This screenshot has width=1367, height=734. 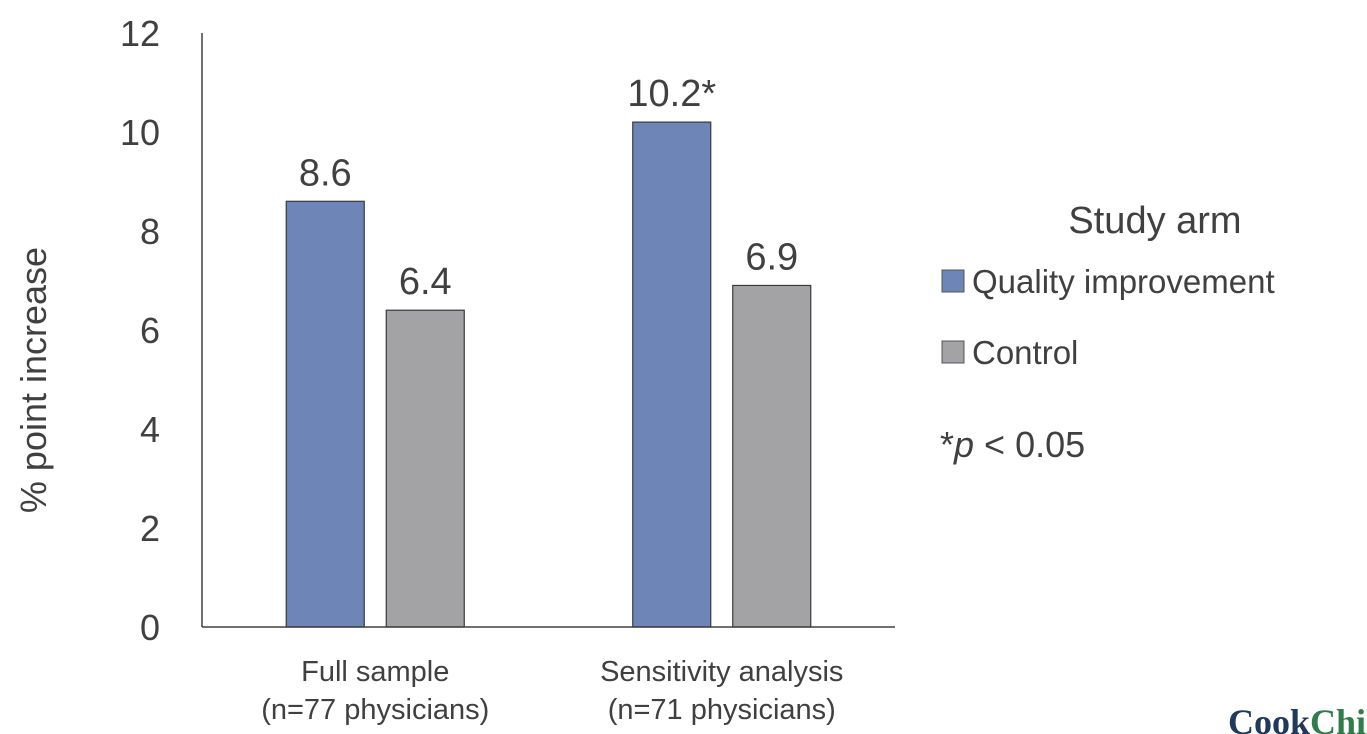 I want to click on logo: CookChil, so click(x=1297, y=718).